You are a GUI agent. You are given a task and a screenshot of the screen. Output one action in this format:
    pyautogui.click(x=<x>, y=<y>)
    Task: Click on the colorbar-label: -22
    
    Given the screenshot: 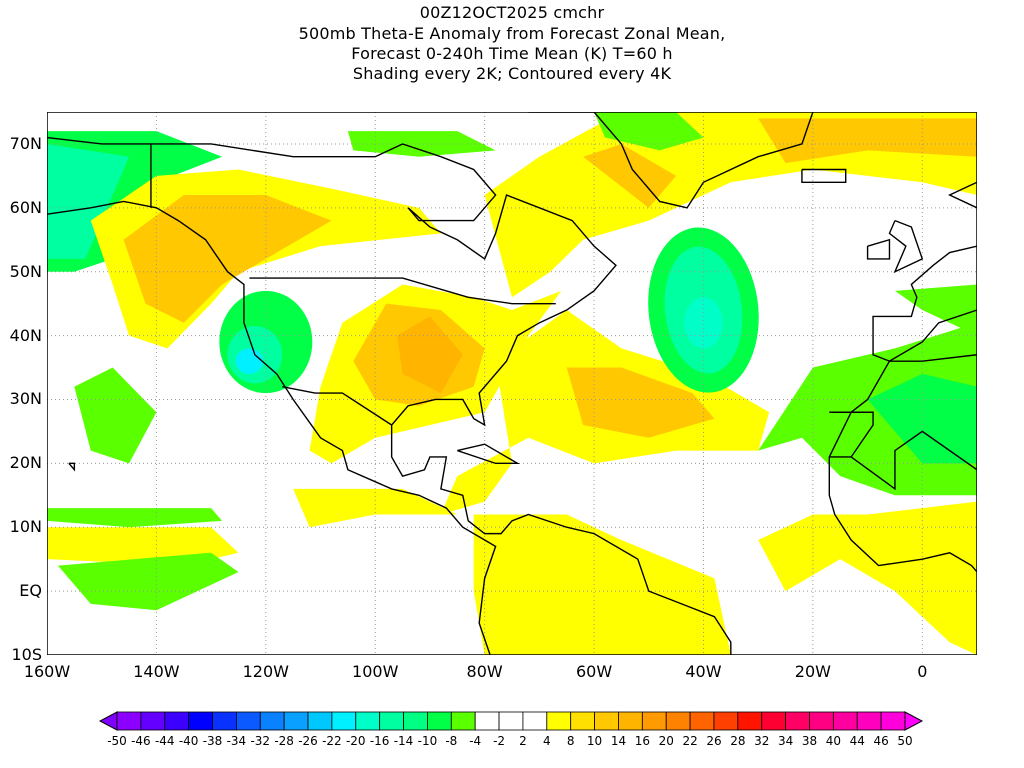 What is the action you would take?
    pyautogui.click(x=332, y=741)
    